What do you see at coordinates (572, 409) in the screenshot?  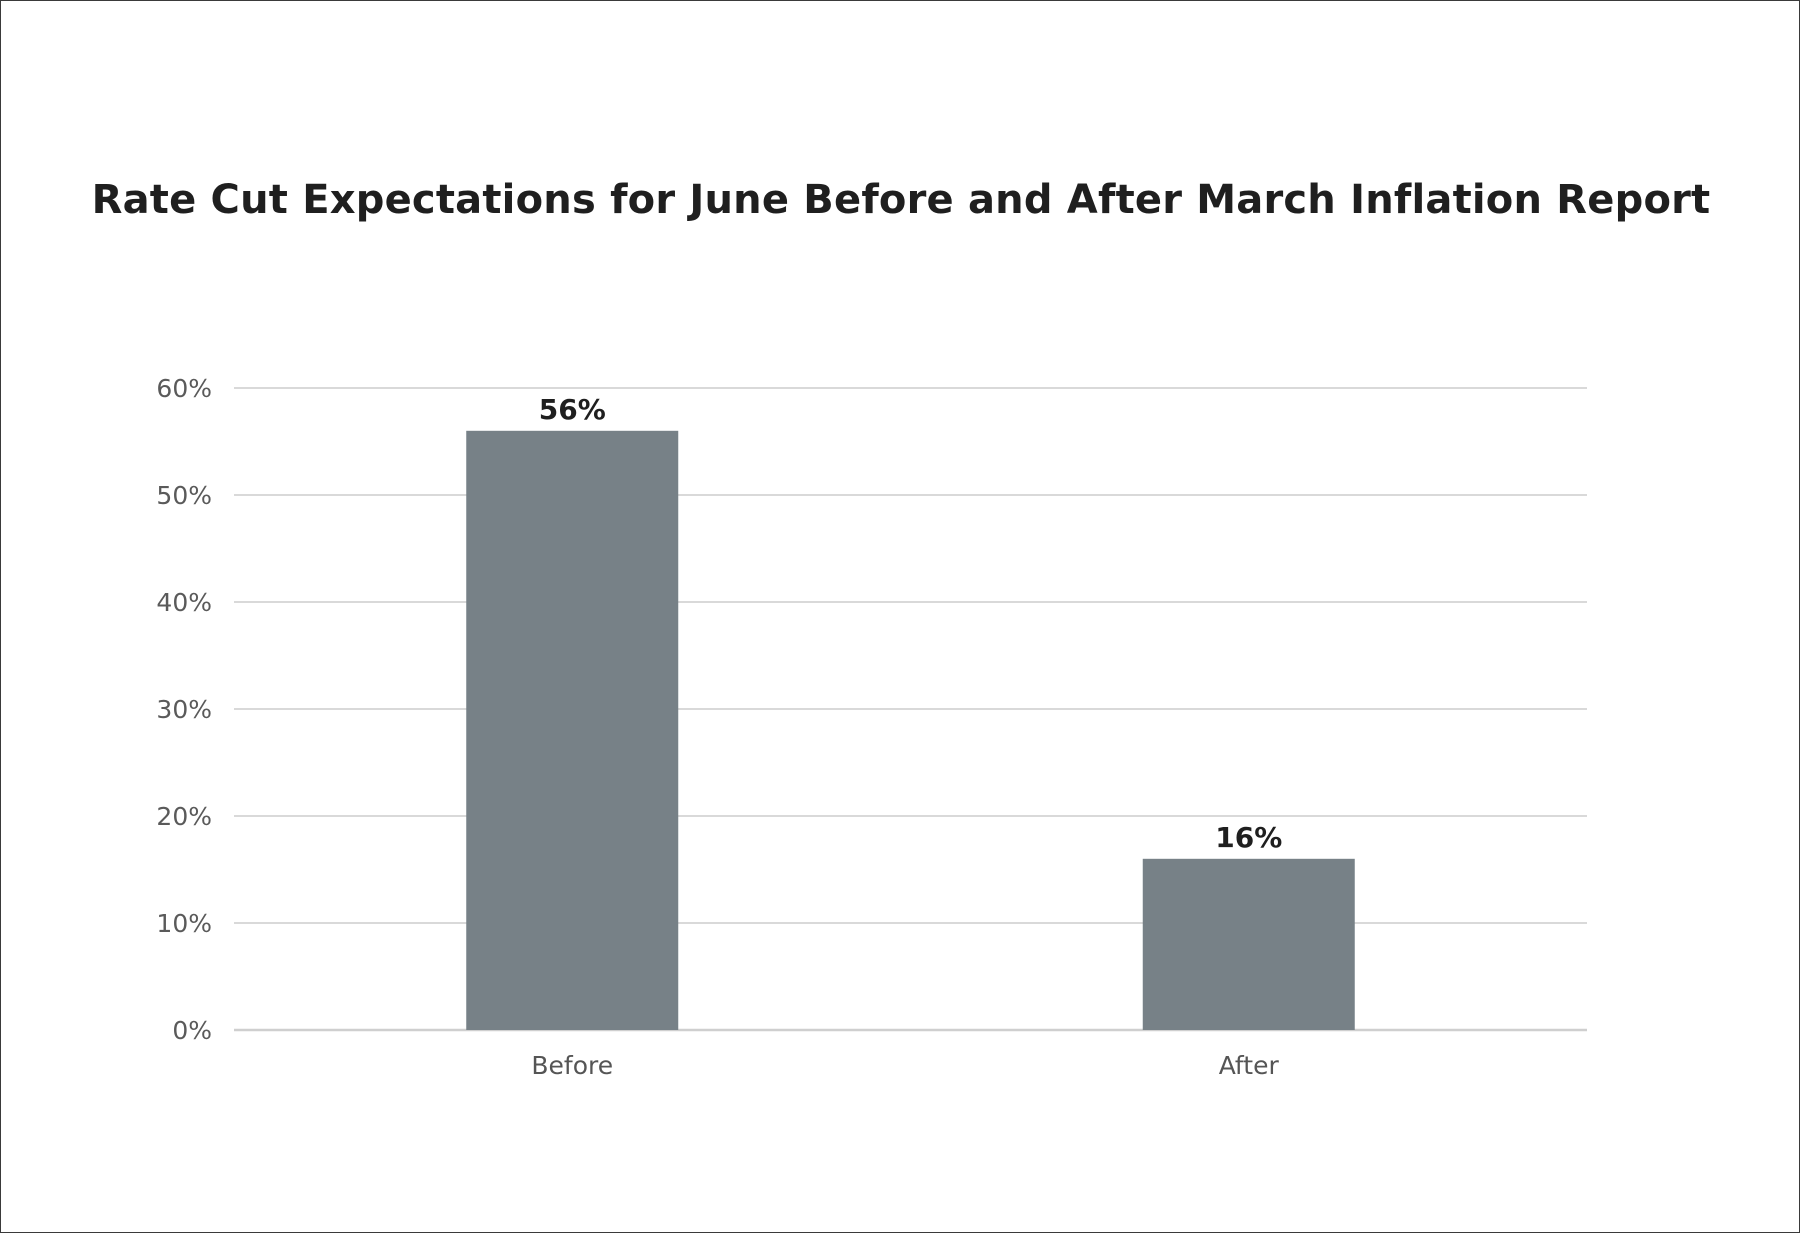 I see `data-label-before: 56%` at bounding box center [572, 409].